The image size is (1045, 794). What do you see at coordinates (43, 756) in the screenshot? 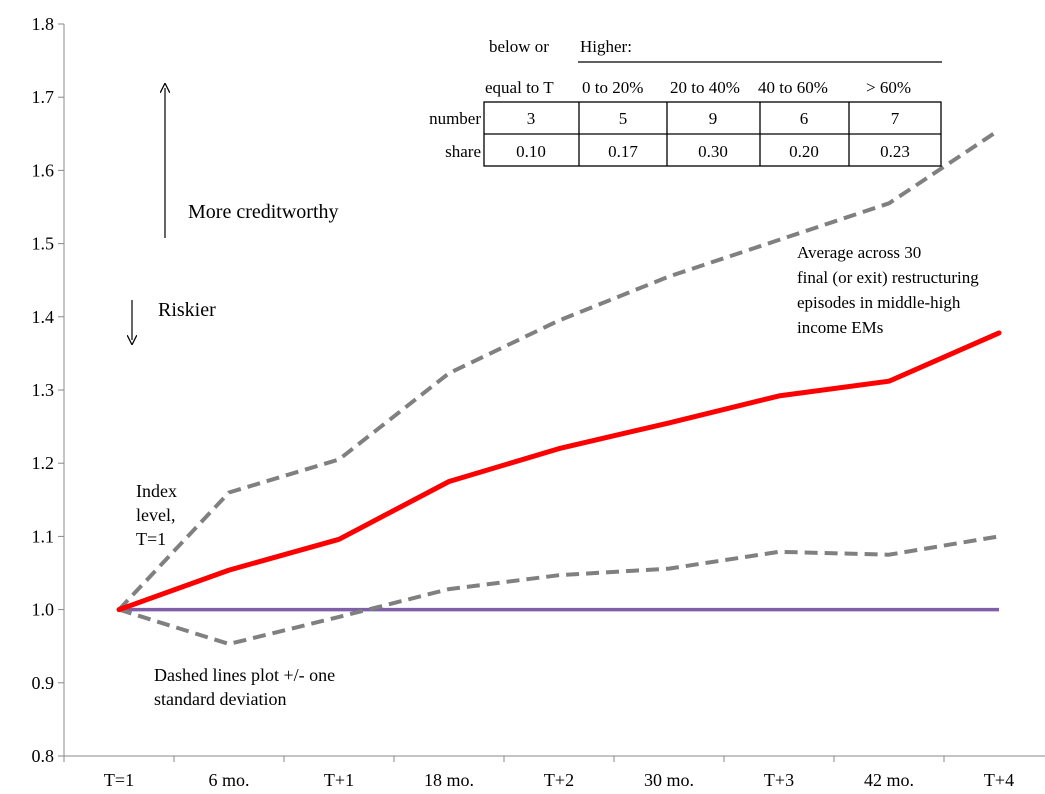
I see `y-tick-label: 0.8` at bounding box center [43, 756].